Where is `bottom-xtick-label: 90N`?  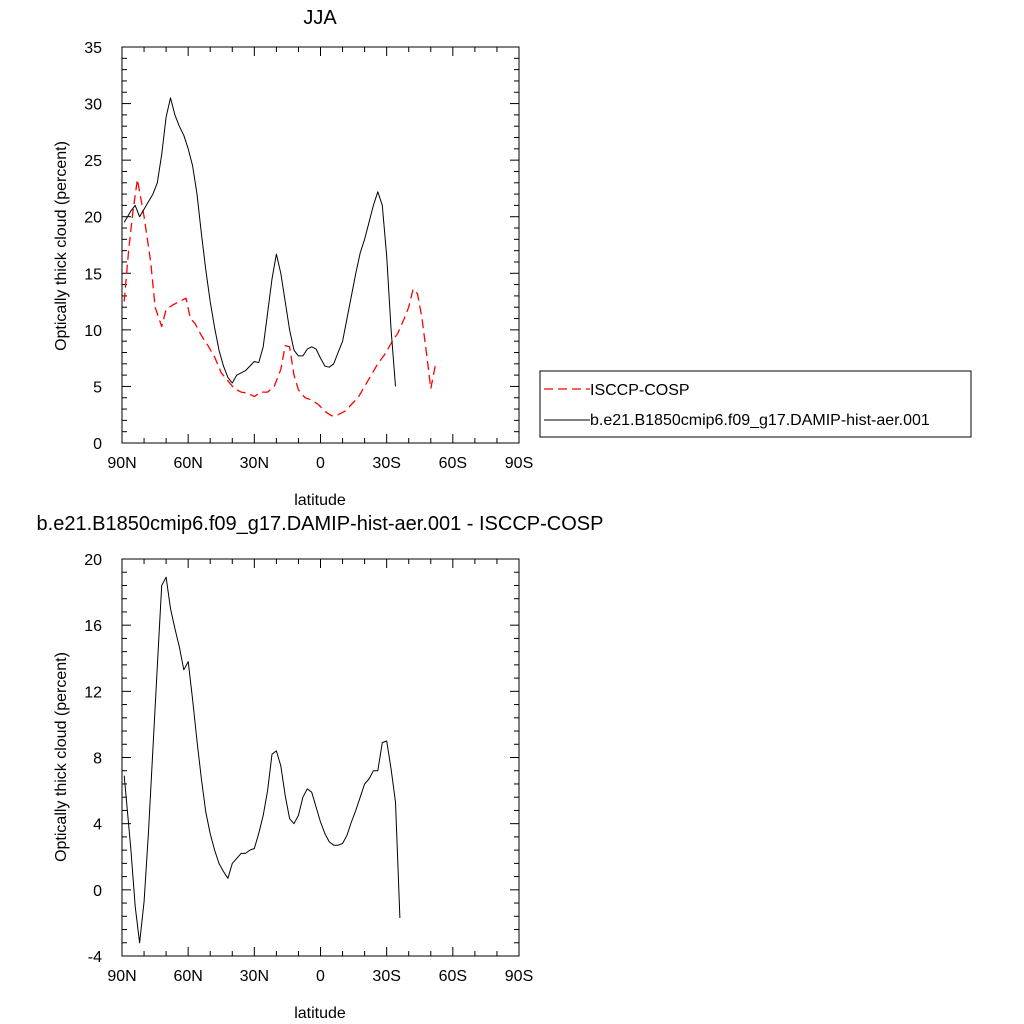
bottom-xtick-label: 90N is located at coordinates (121, 976).